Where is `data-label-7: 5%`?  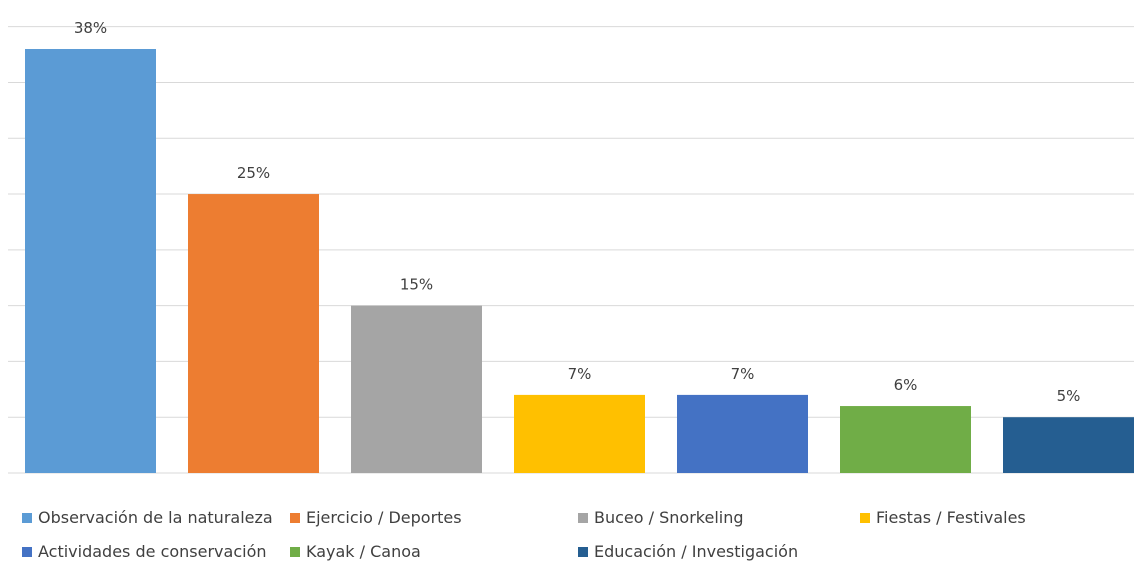
data-label-7: 5% is located at coordinates (1069, 396).